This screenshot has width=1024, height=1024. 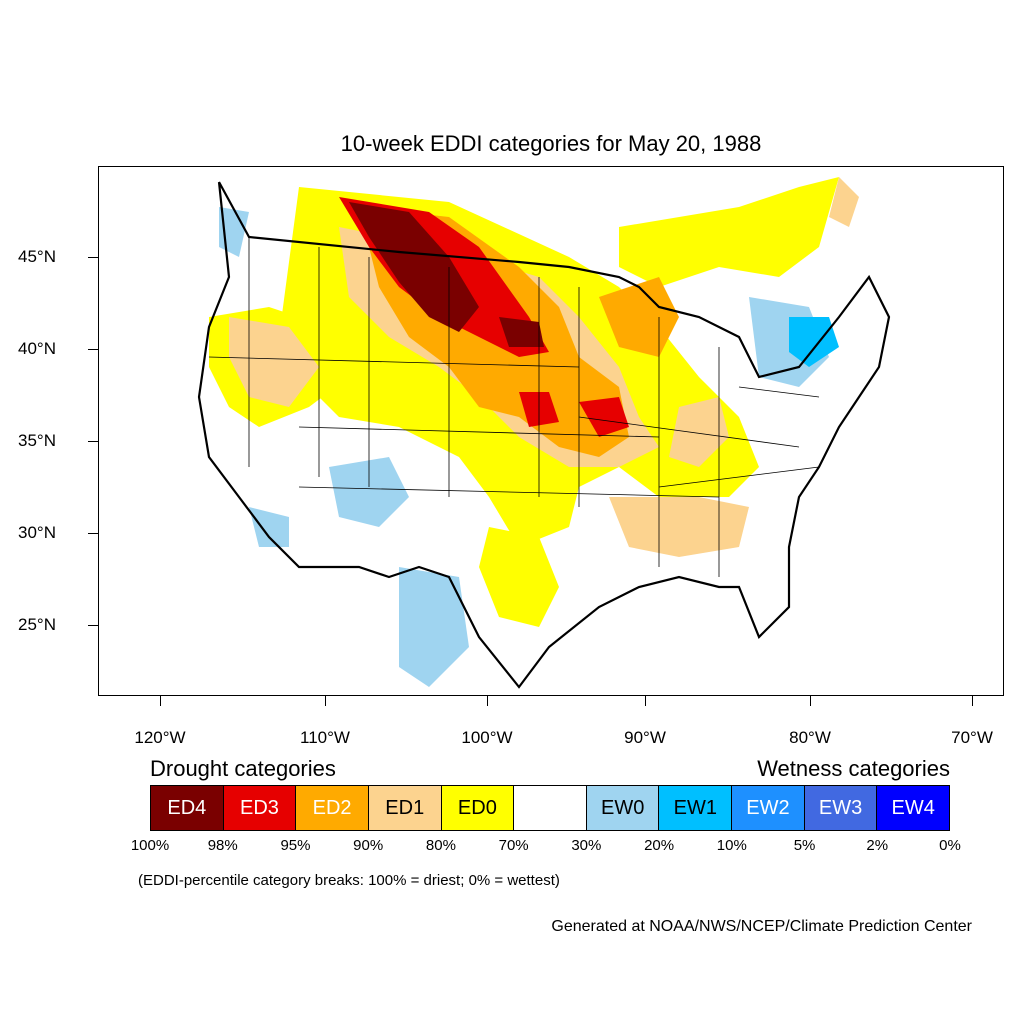 What do you see at coordinates (586, 845) in the screenshot?
I see `legend-break-label: 30%` at bounding box center [586, 845].